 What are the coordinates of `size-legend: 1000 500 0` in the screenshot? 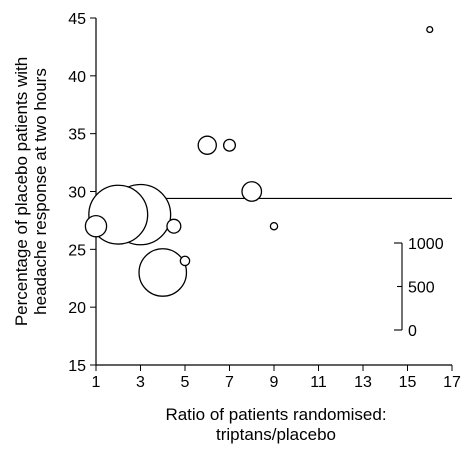 It's located at (419, 288).